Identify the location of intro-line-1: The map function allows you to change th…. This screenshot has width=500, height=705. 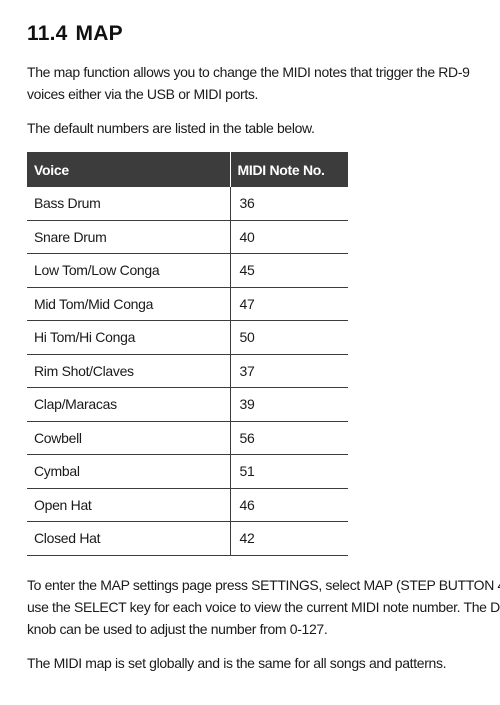
(248, 72).